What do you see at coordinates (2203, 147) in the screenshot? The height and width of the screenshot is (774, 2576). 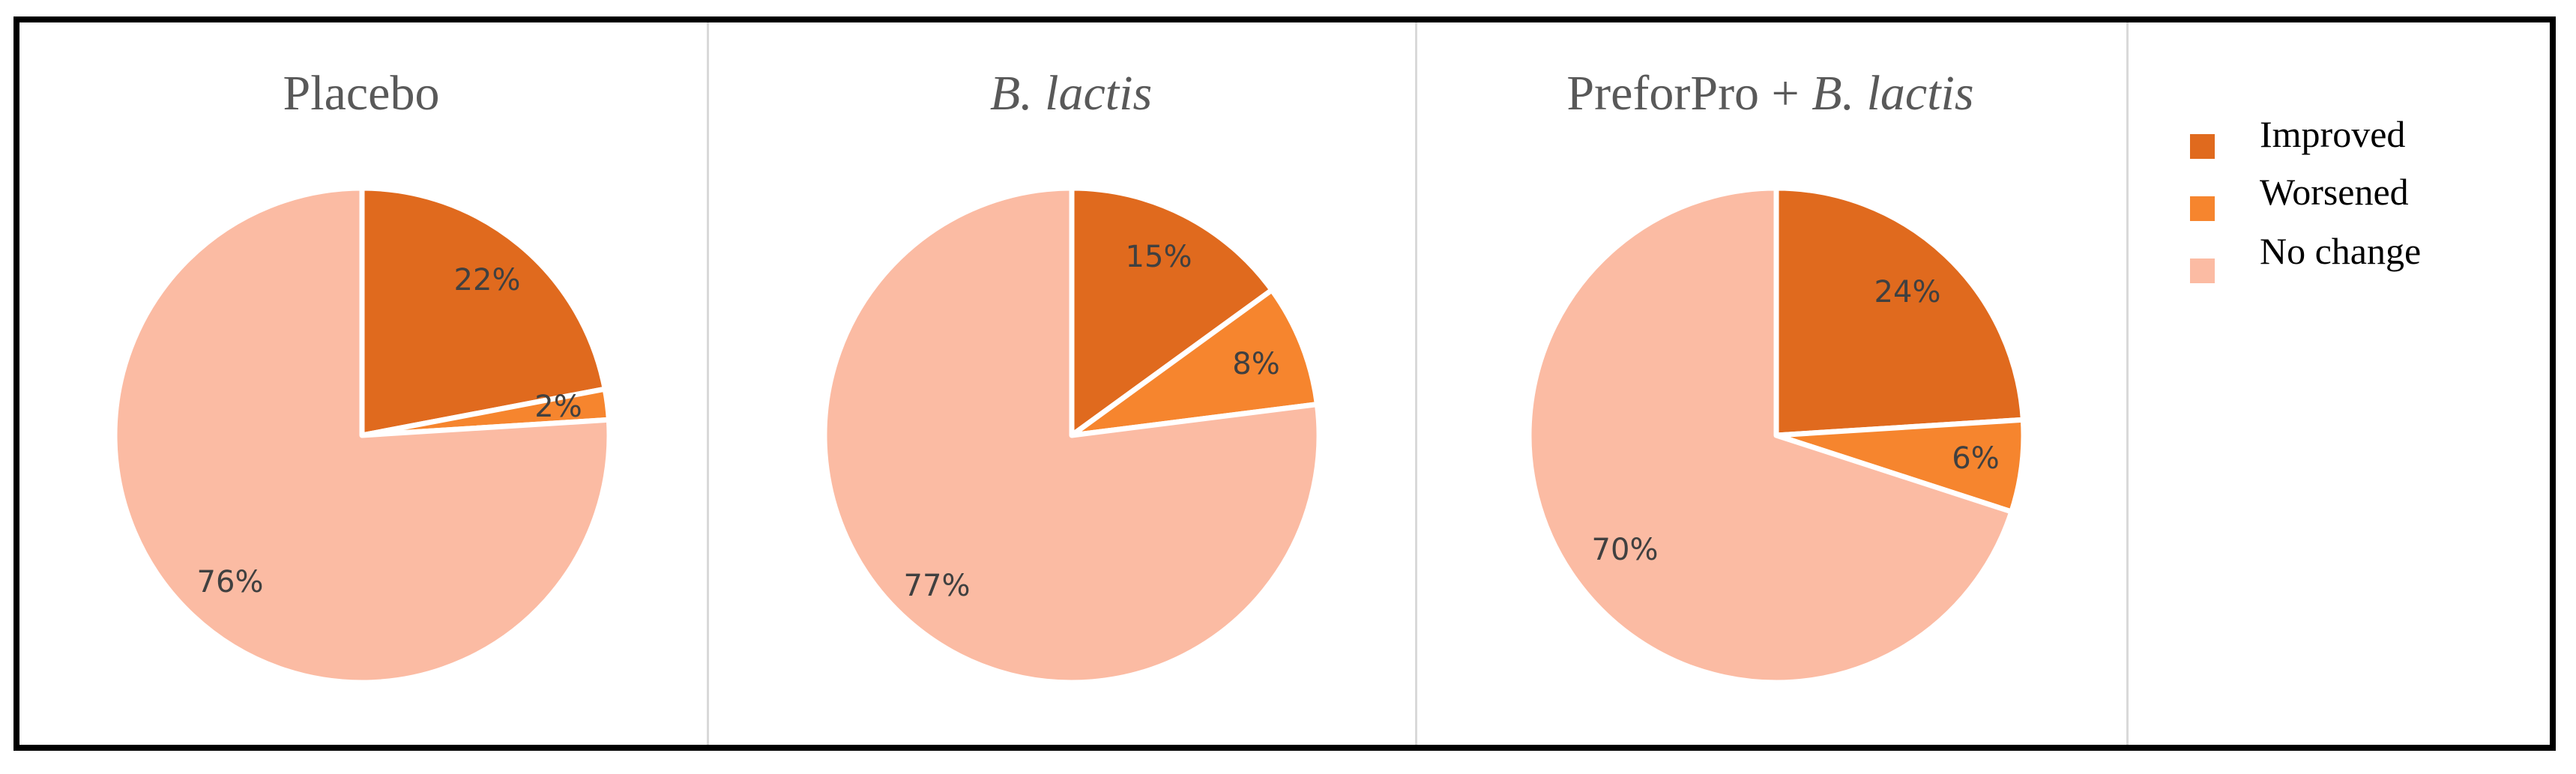 I see `legend-swatch-improved` at bounding box center [2203, 147].